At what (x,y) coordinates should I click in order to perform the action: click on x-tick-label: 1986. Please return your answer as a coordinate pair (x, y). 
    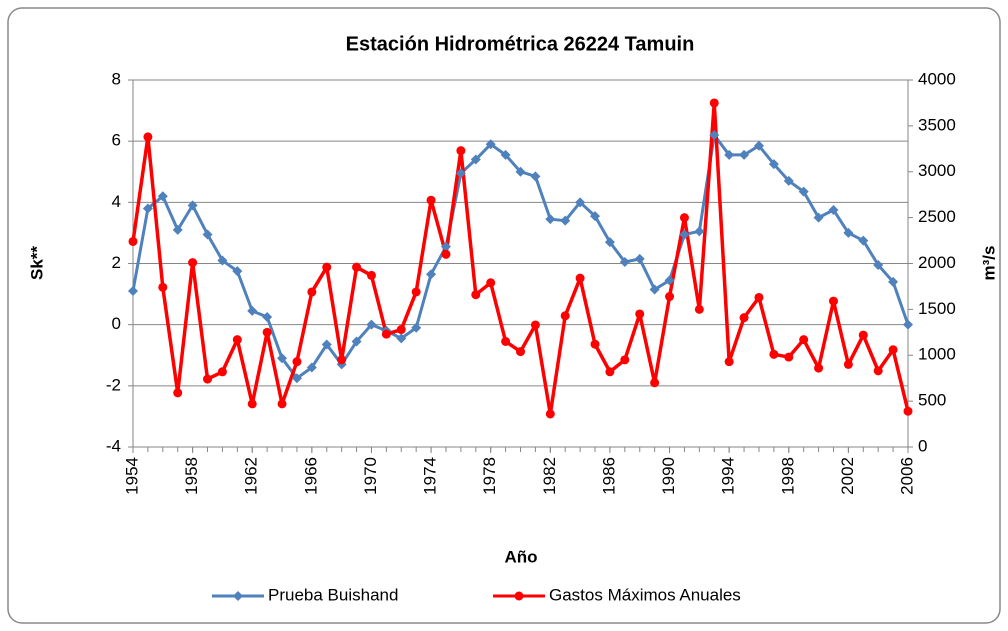
    Looking at the image, I should click on (608, 476).